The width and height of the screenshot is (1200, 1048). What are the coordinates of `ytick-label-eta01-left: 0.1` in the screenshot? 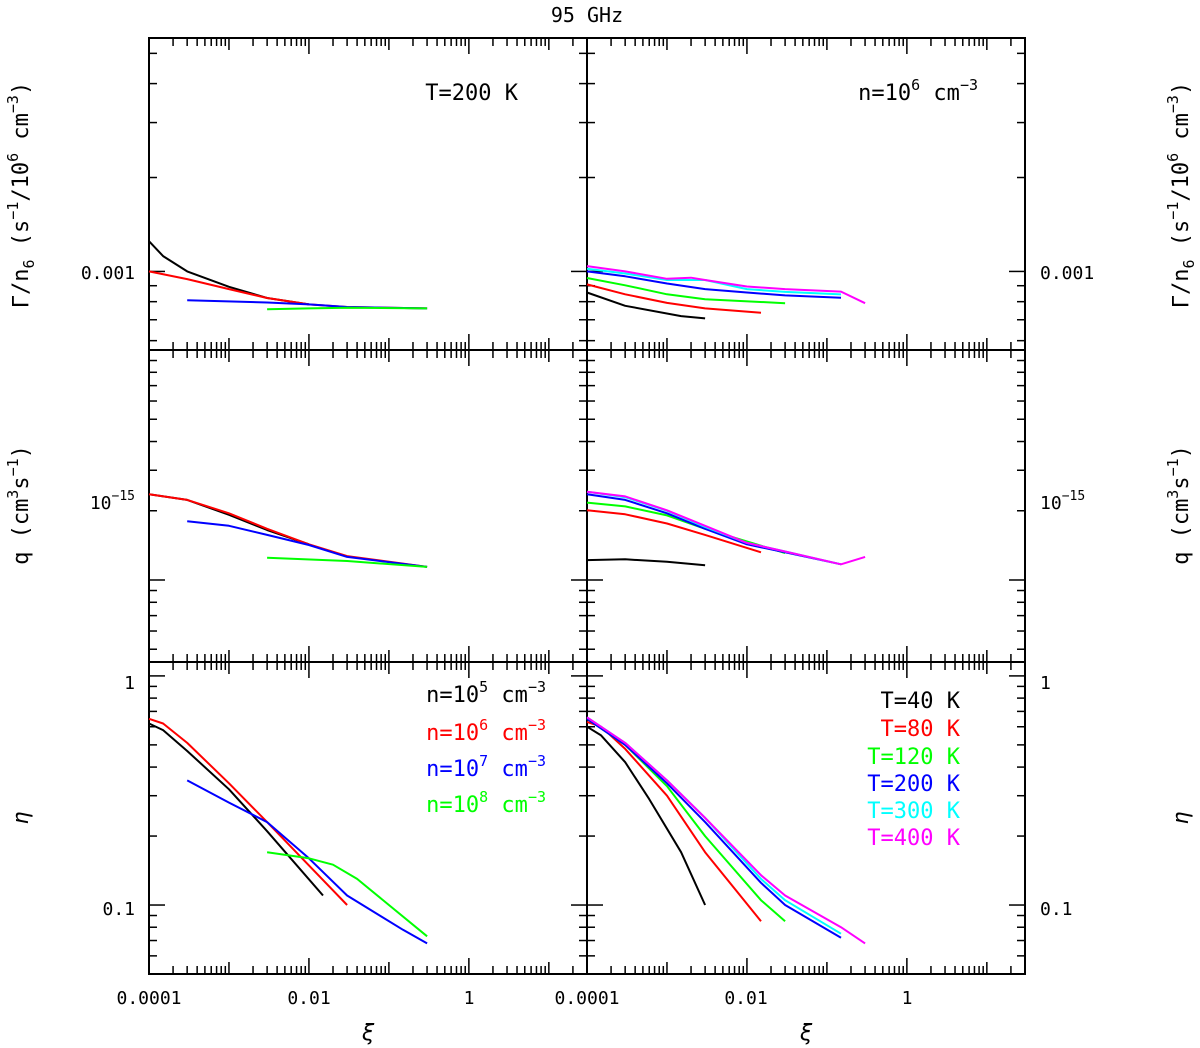 It's located at (118, 909).